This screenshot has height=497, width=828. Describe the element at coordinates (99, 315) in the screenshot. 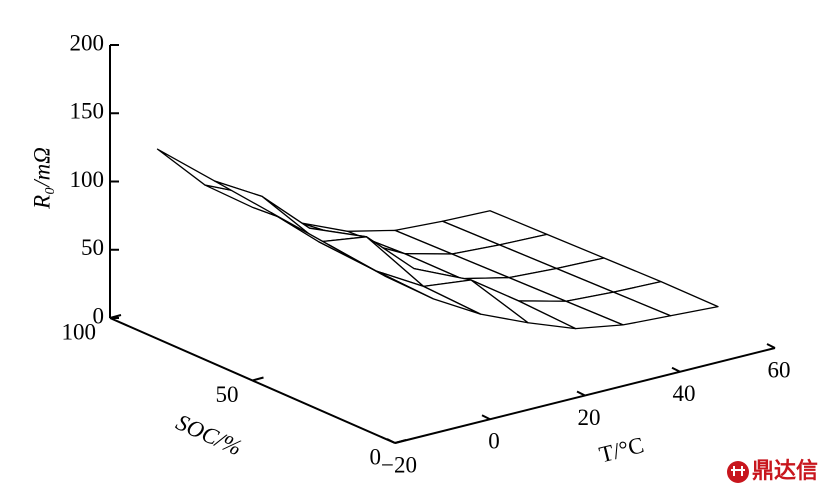

I see `z-tick-label: 0` at that location.